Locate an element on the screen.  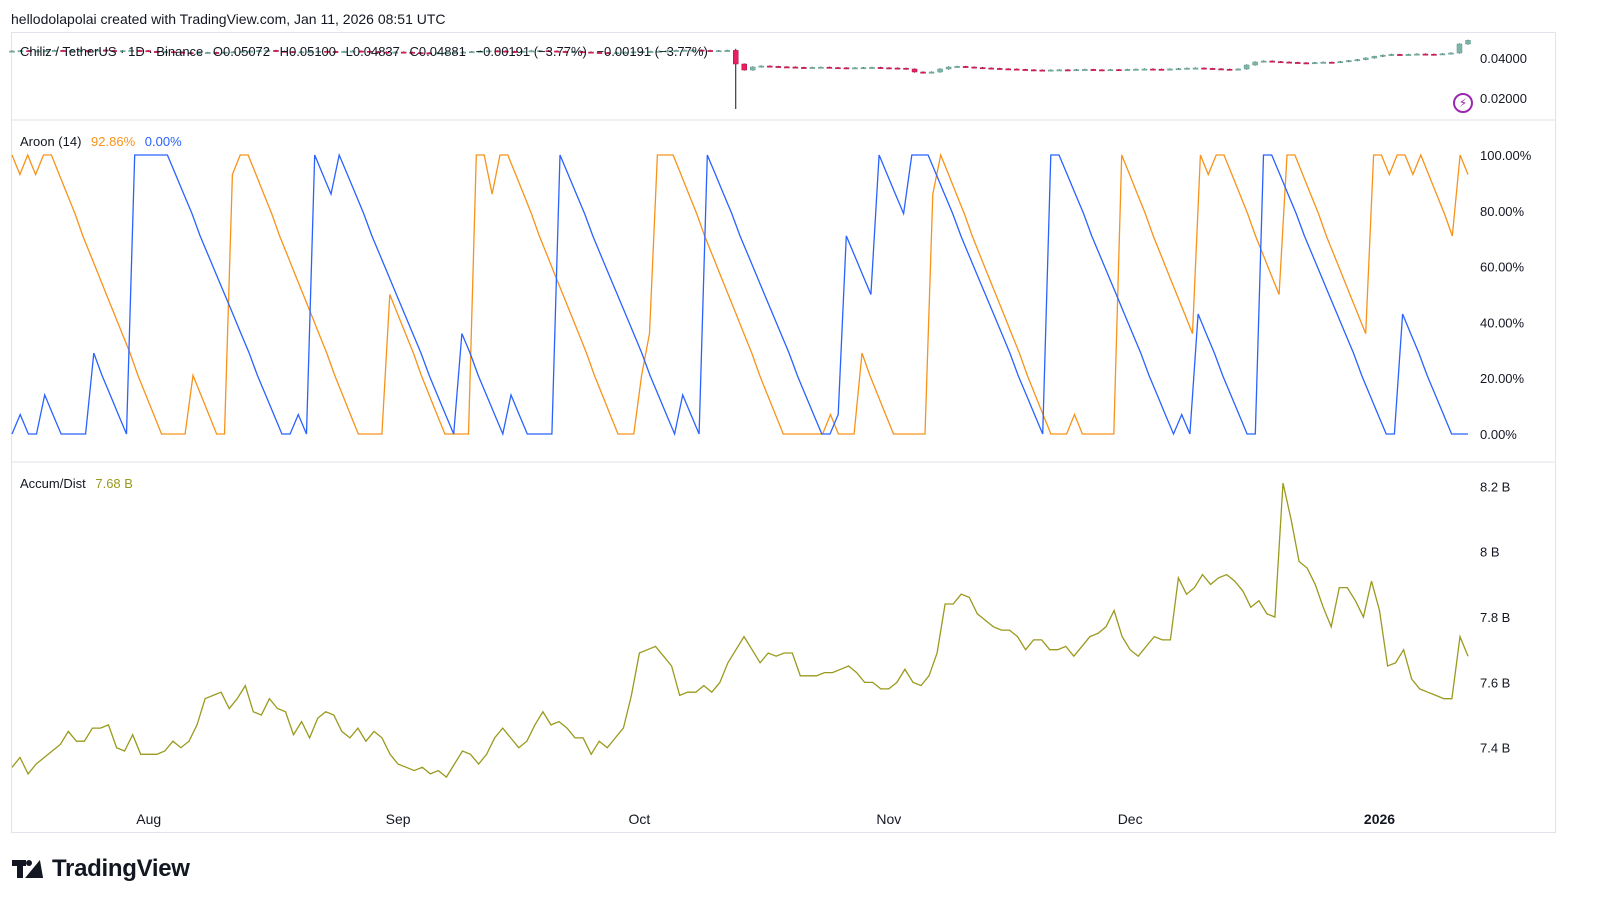
tradingview-logo-icon is located at coordinates (30, 869).